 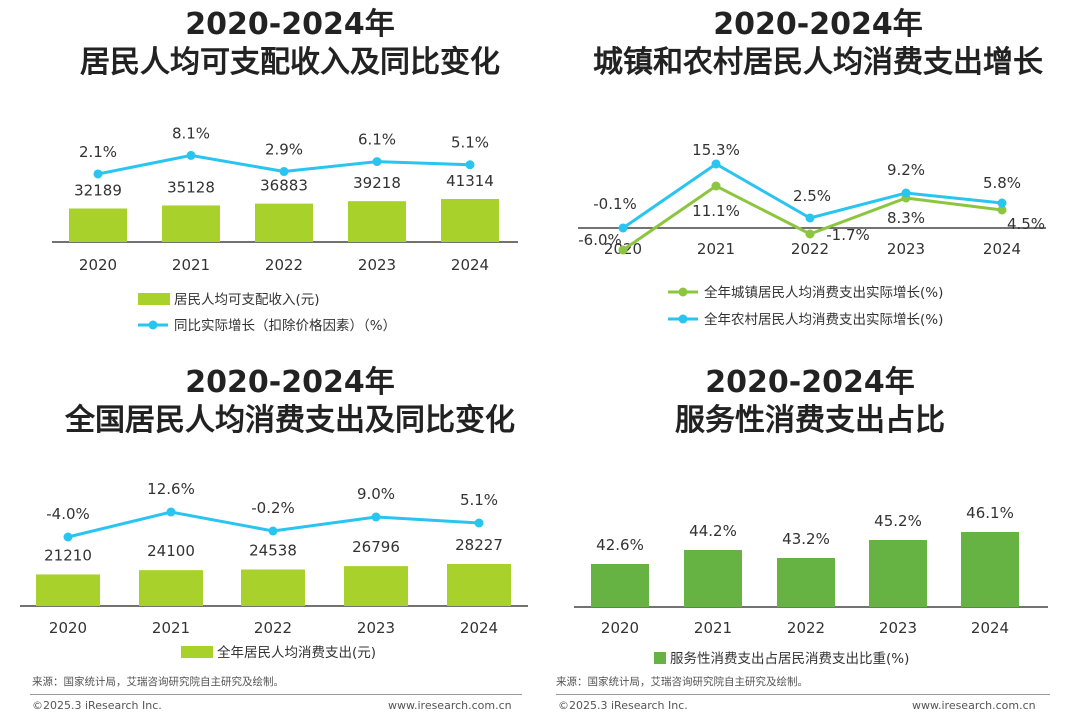 What do you see at coordinates (823, 319) in the screenshot?
I see `p2-legend-rural-label: 全年农村居民人均消费支出实际增长(%)` at bounding box center [823, 319].